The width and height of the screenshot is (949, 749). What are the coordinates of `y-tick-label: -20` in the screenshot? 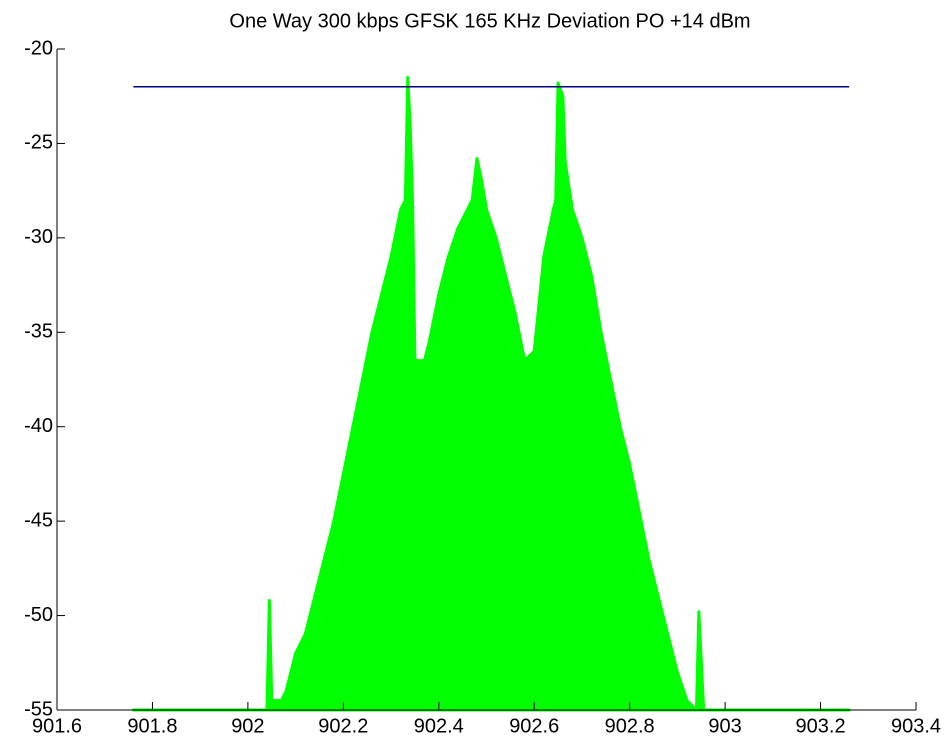 It's located at (38, 48).